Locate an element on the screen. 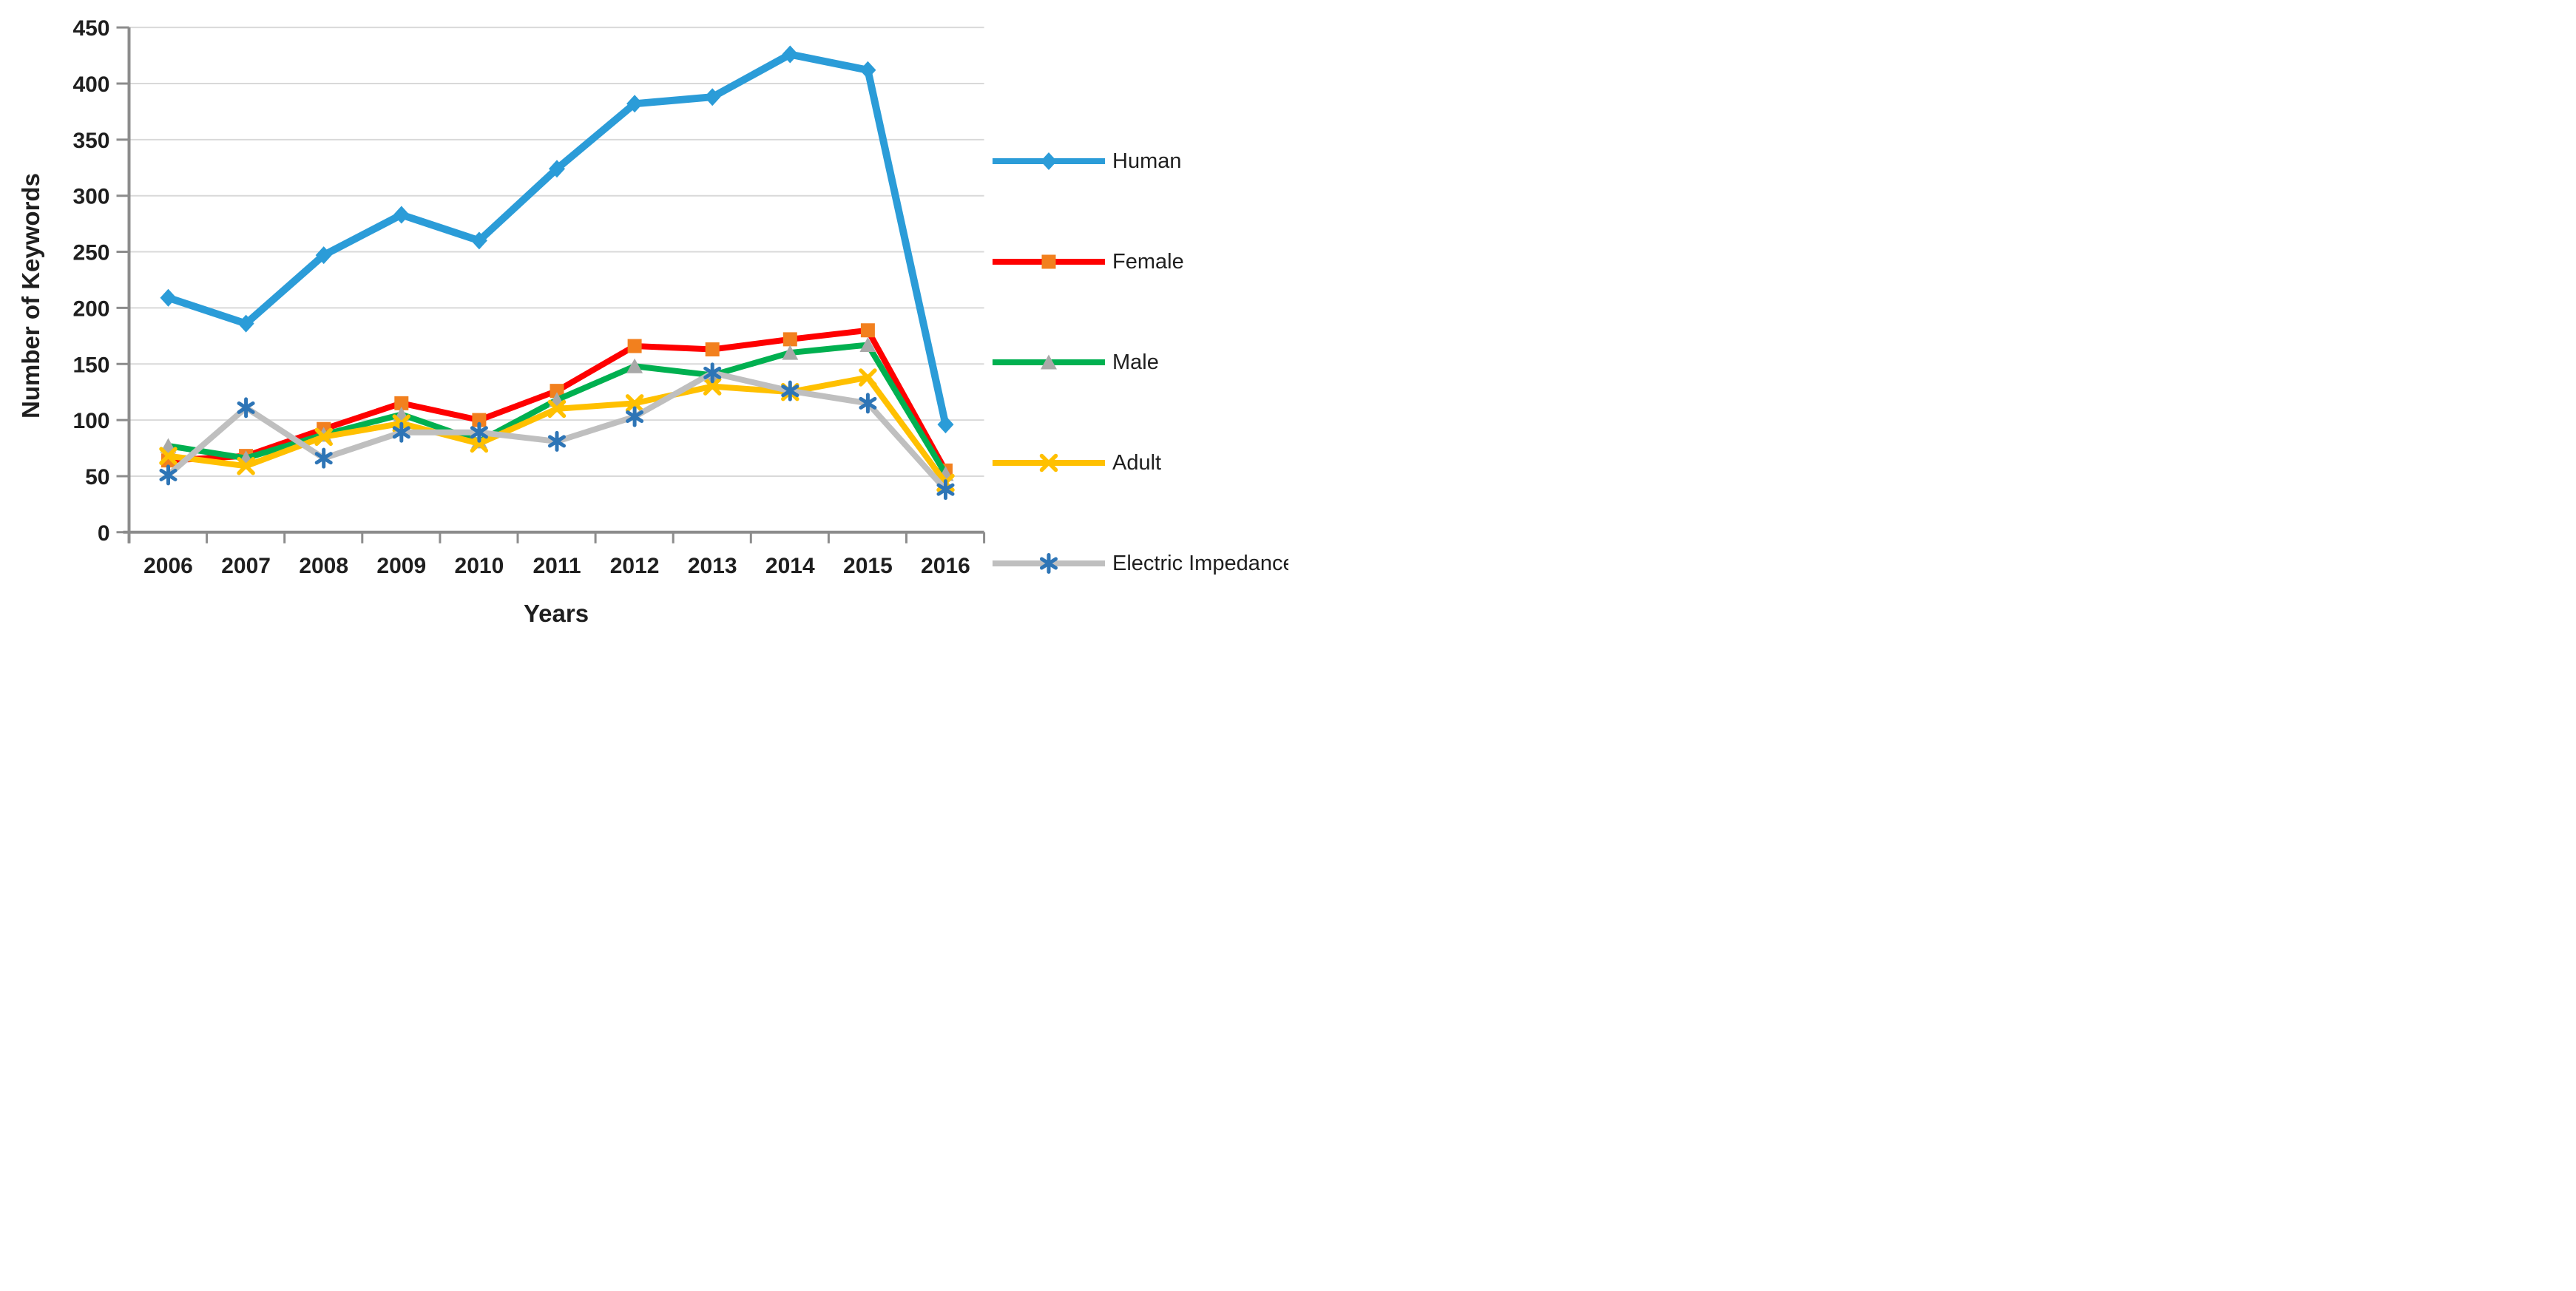  x-tick-label: 2008 is located at coordinates (323, 566).